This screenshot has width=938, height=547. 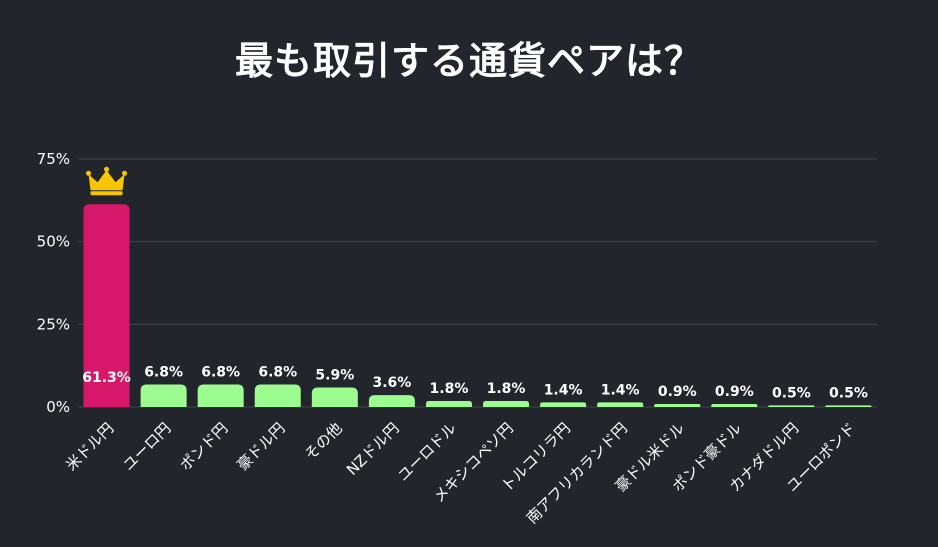 I want to click on x-tick-label-5: NZドル円, so click(x=373, y=449).